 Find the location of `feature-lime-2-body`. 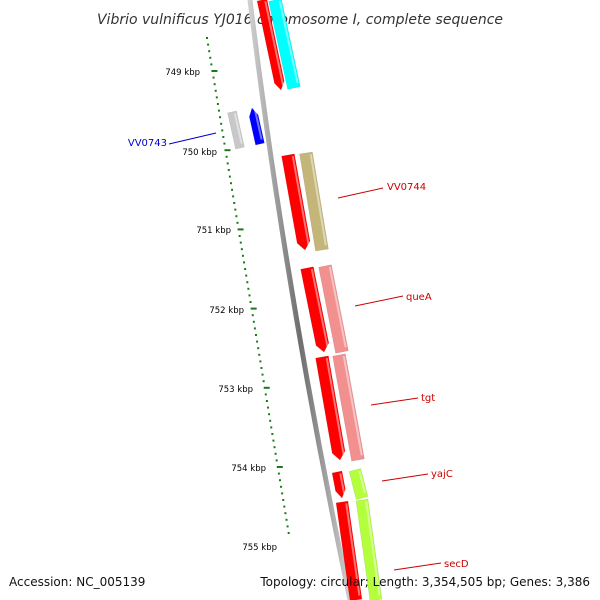

feature-lime-2-body is located at coordinates (369, 549).